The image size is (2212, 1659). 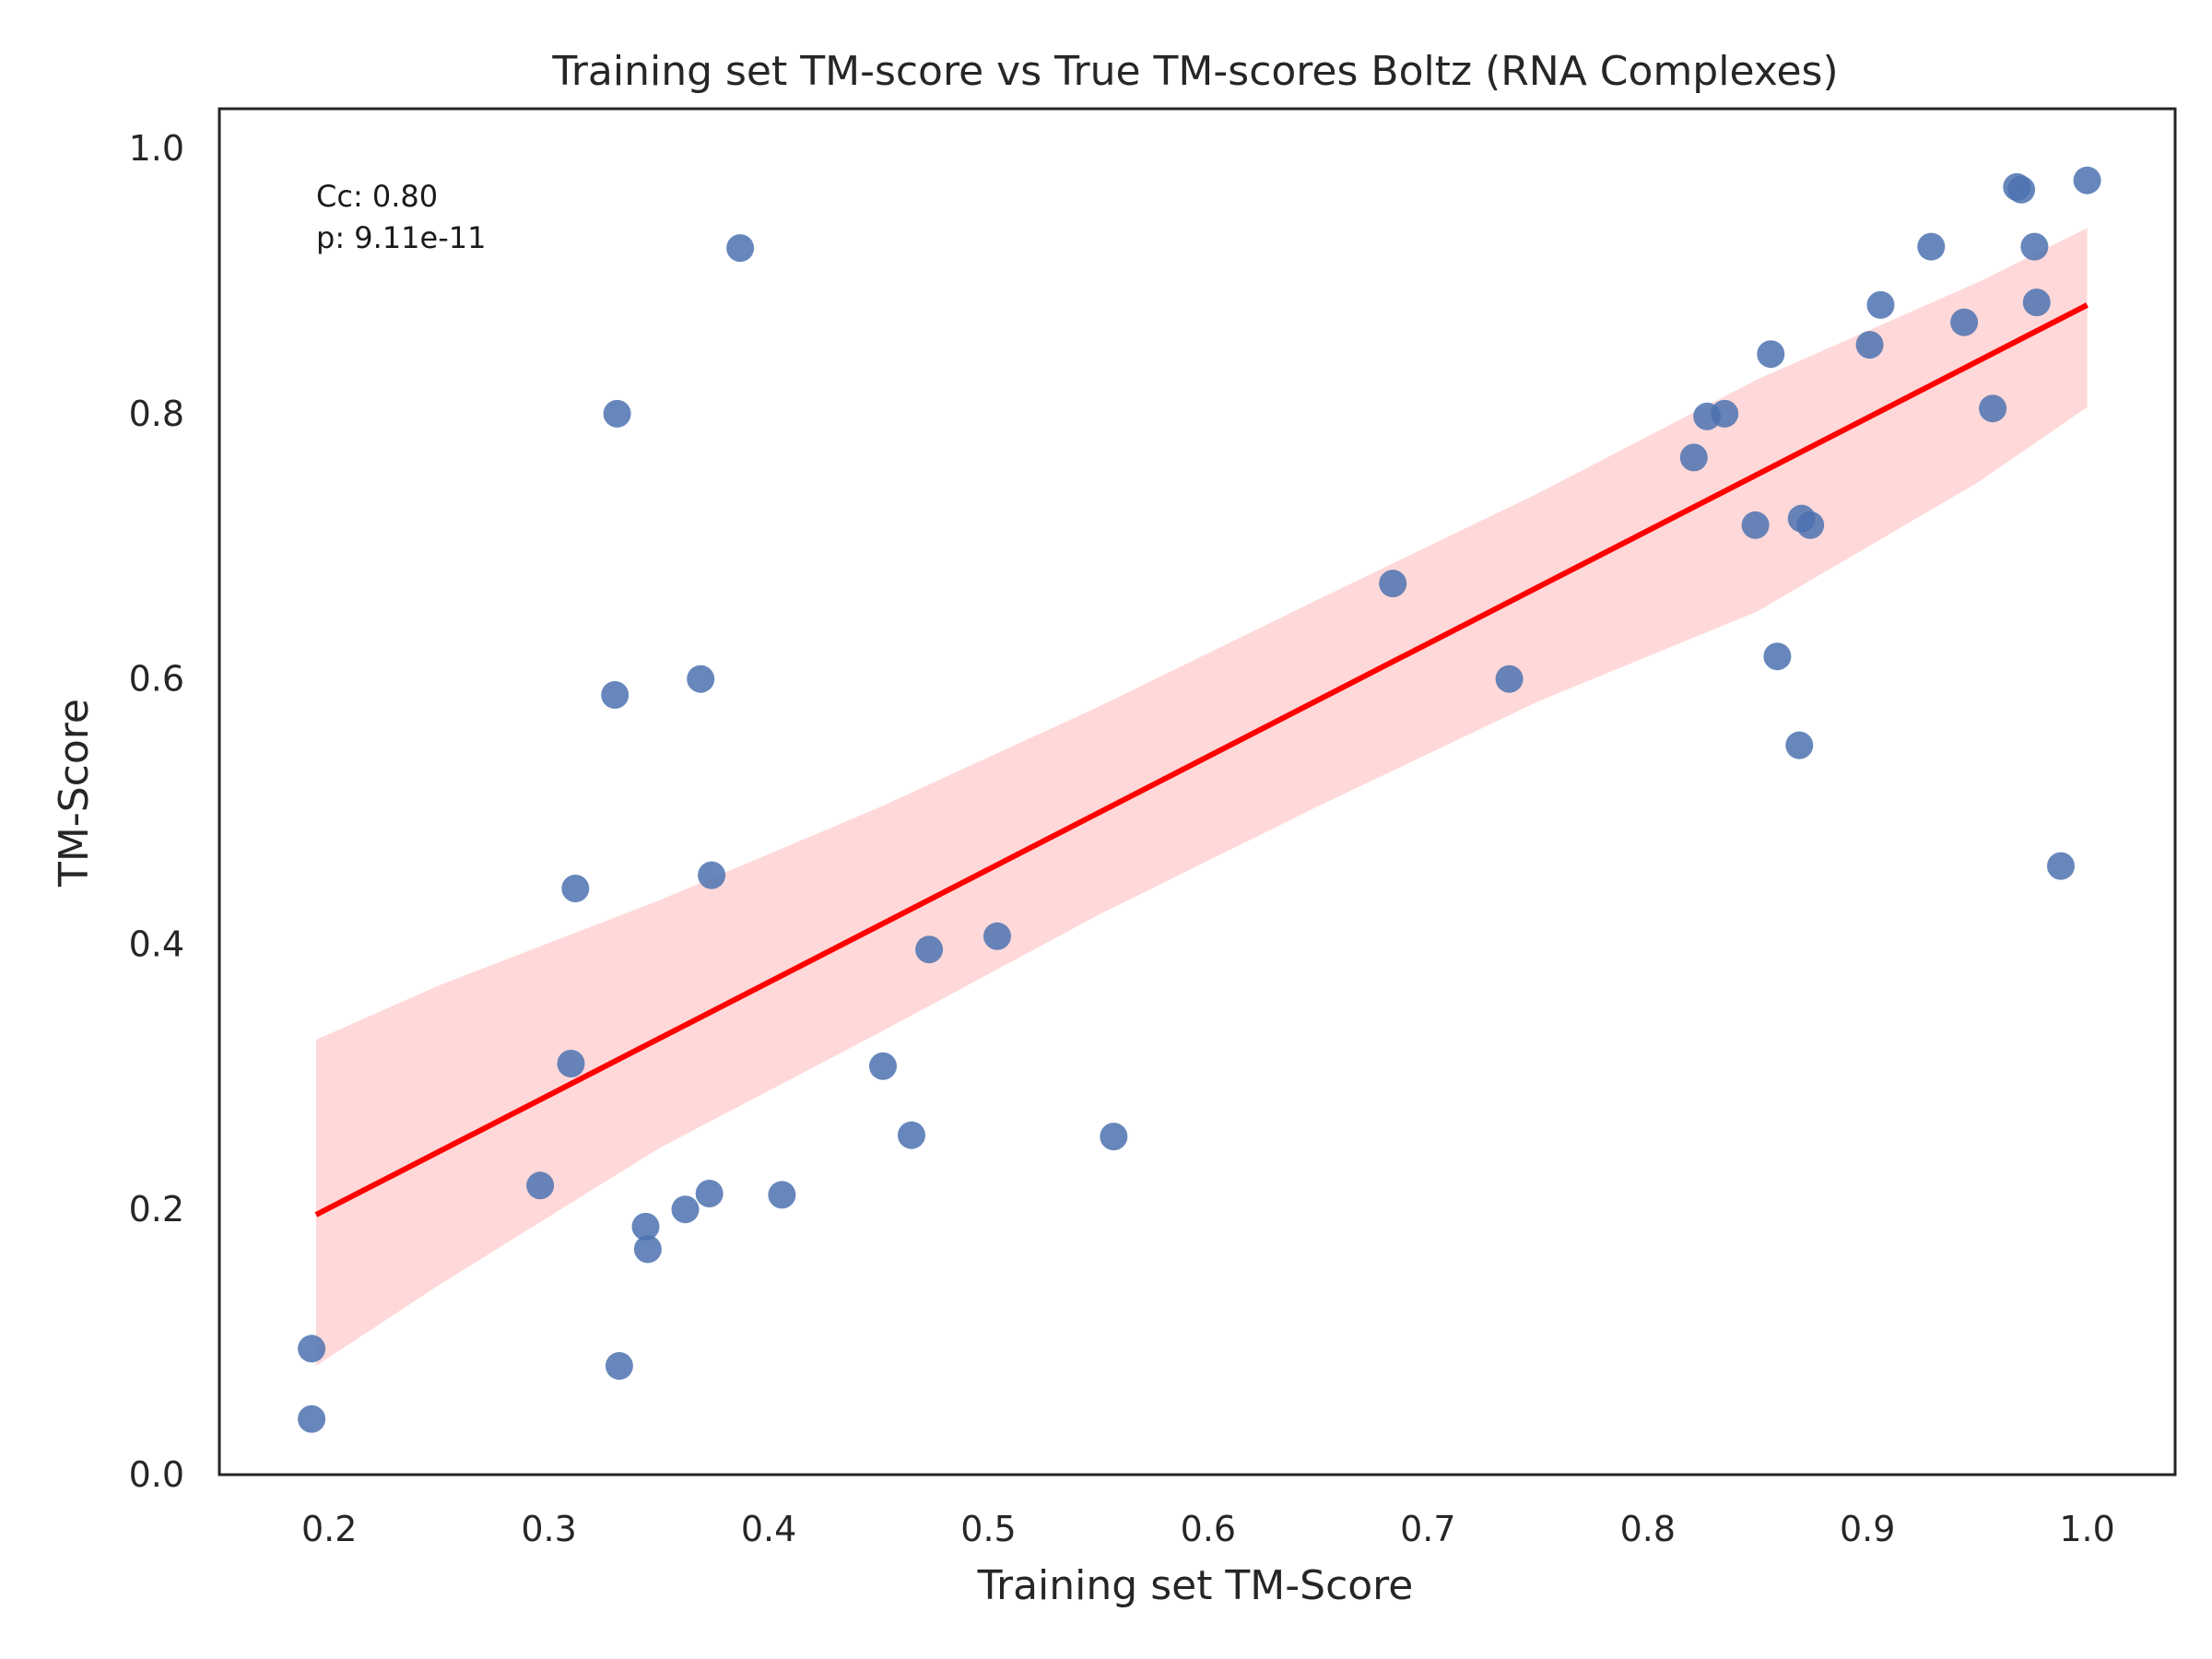 I want to click on y-axis-label: TM-Score, so click(x=74, y=793).